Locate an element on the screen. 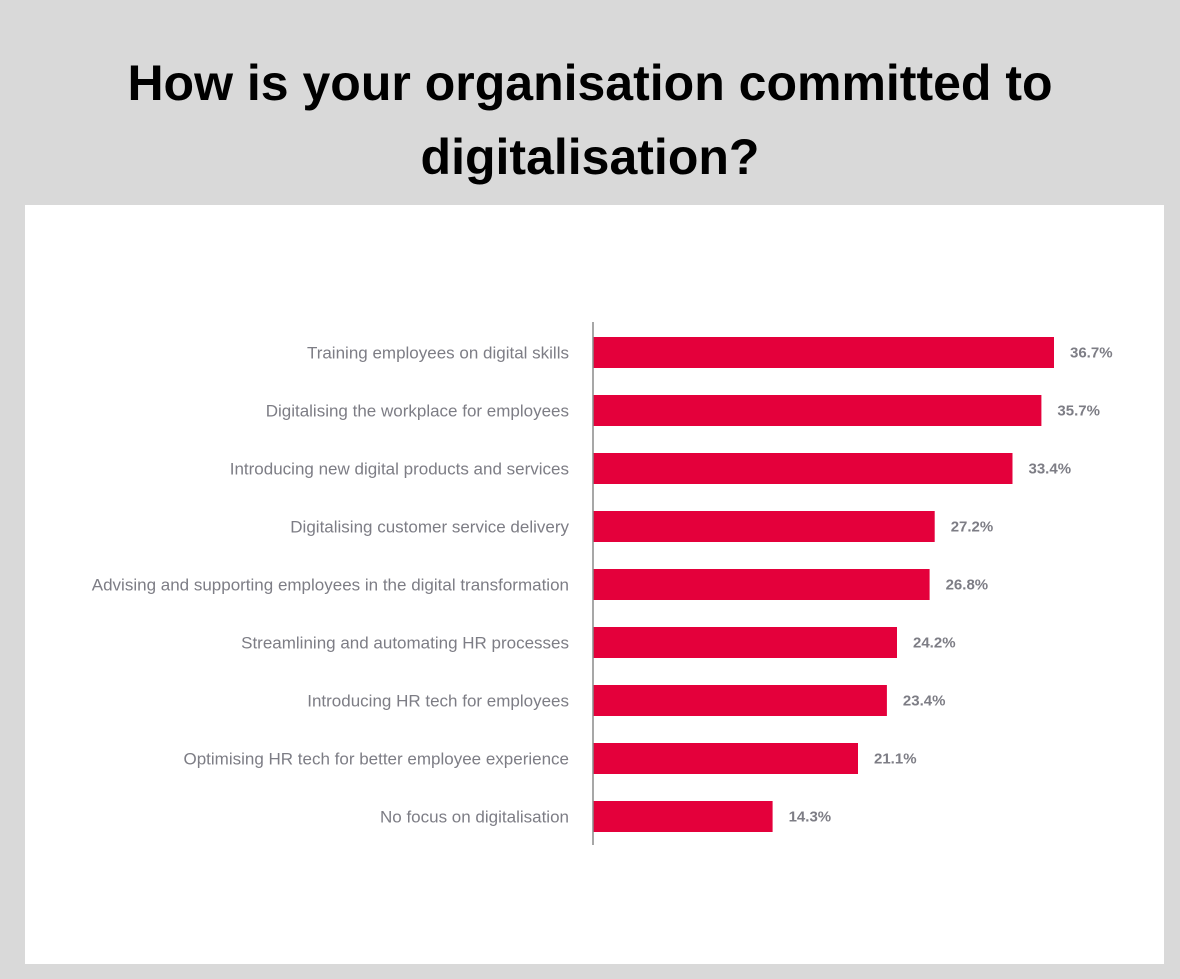 The image size is (1180, 979). data-label: 27.2% is located at coordinates (972, 527).